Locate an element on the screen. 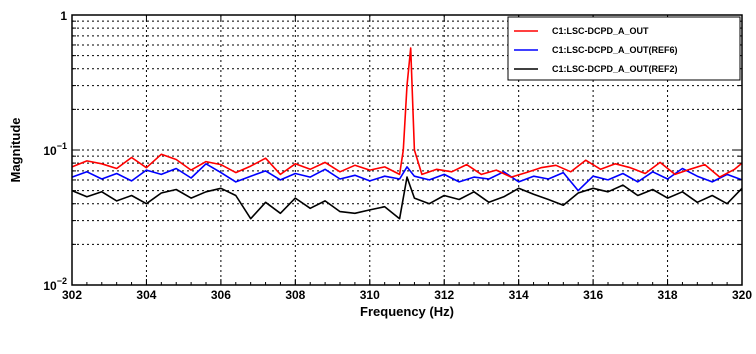 The image size is (756, 354). y-tick-base: 1 is located at coordinates (63, 16).